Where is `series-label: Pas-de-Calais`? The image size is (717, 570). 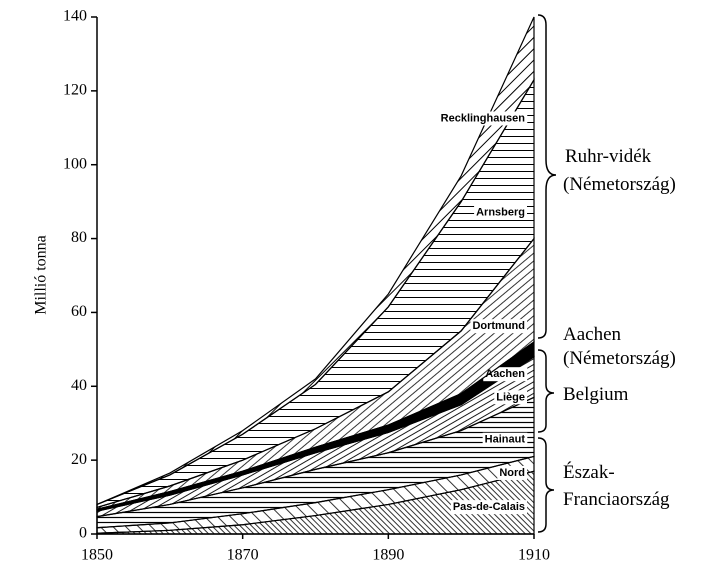
series-label: Pas-de-Calais is located at coordinates (489, 507).